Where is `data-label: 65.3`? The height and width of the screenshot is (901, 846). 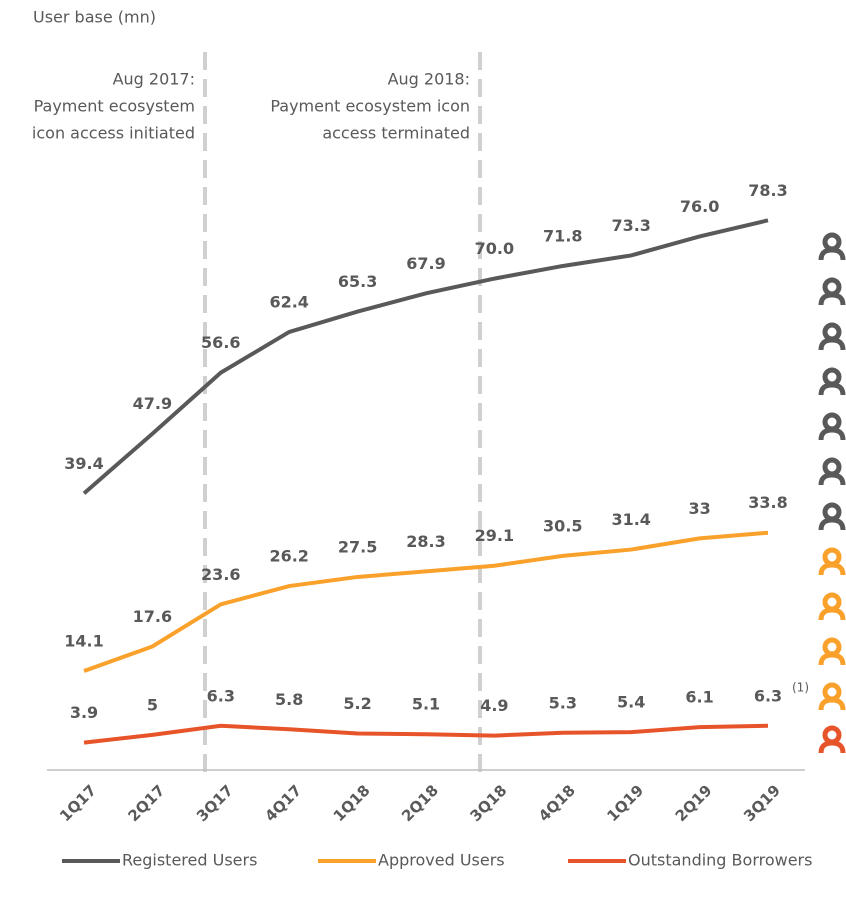 data-label: 65.3 is located at coordinates (357, 281).